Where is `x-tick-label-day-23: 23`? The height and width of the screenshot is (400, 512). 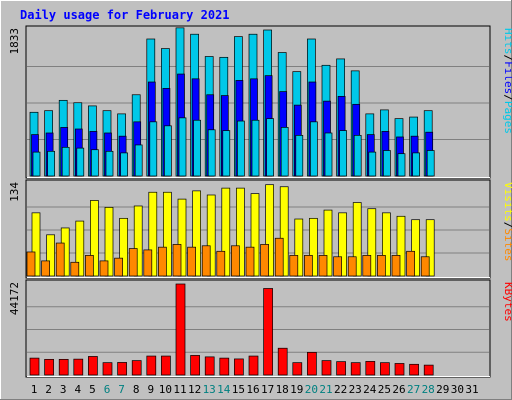 x-tick-label-day-23: 23 is located at coordinates (355, 389).